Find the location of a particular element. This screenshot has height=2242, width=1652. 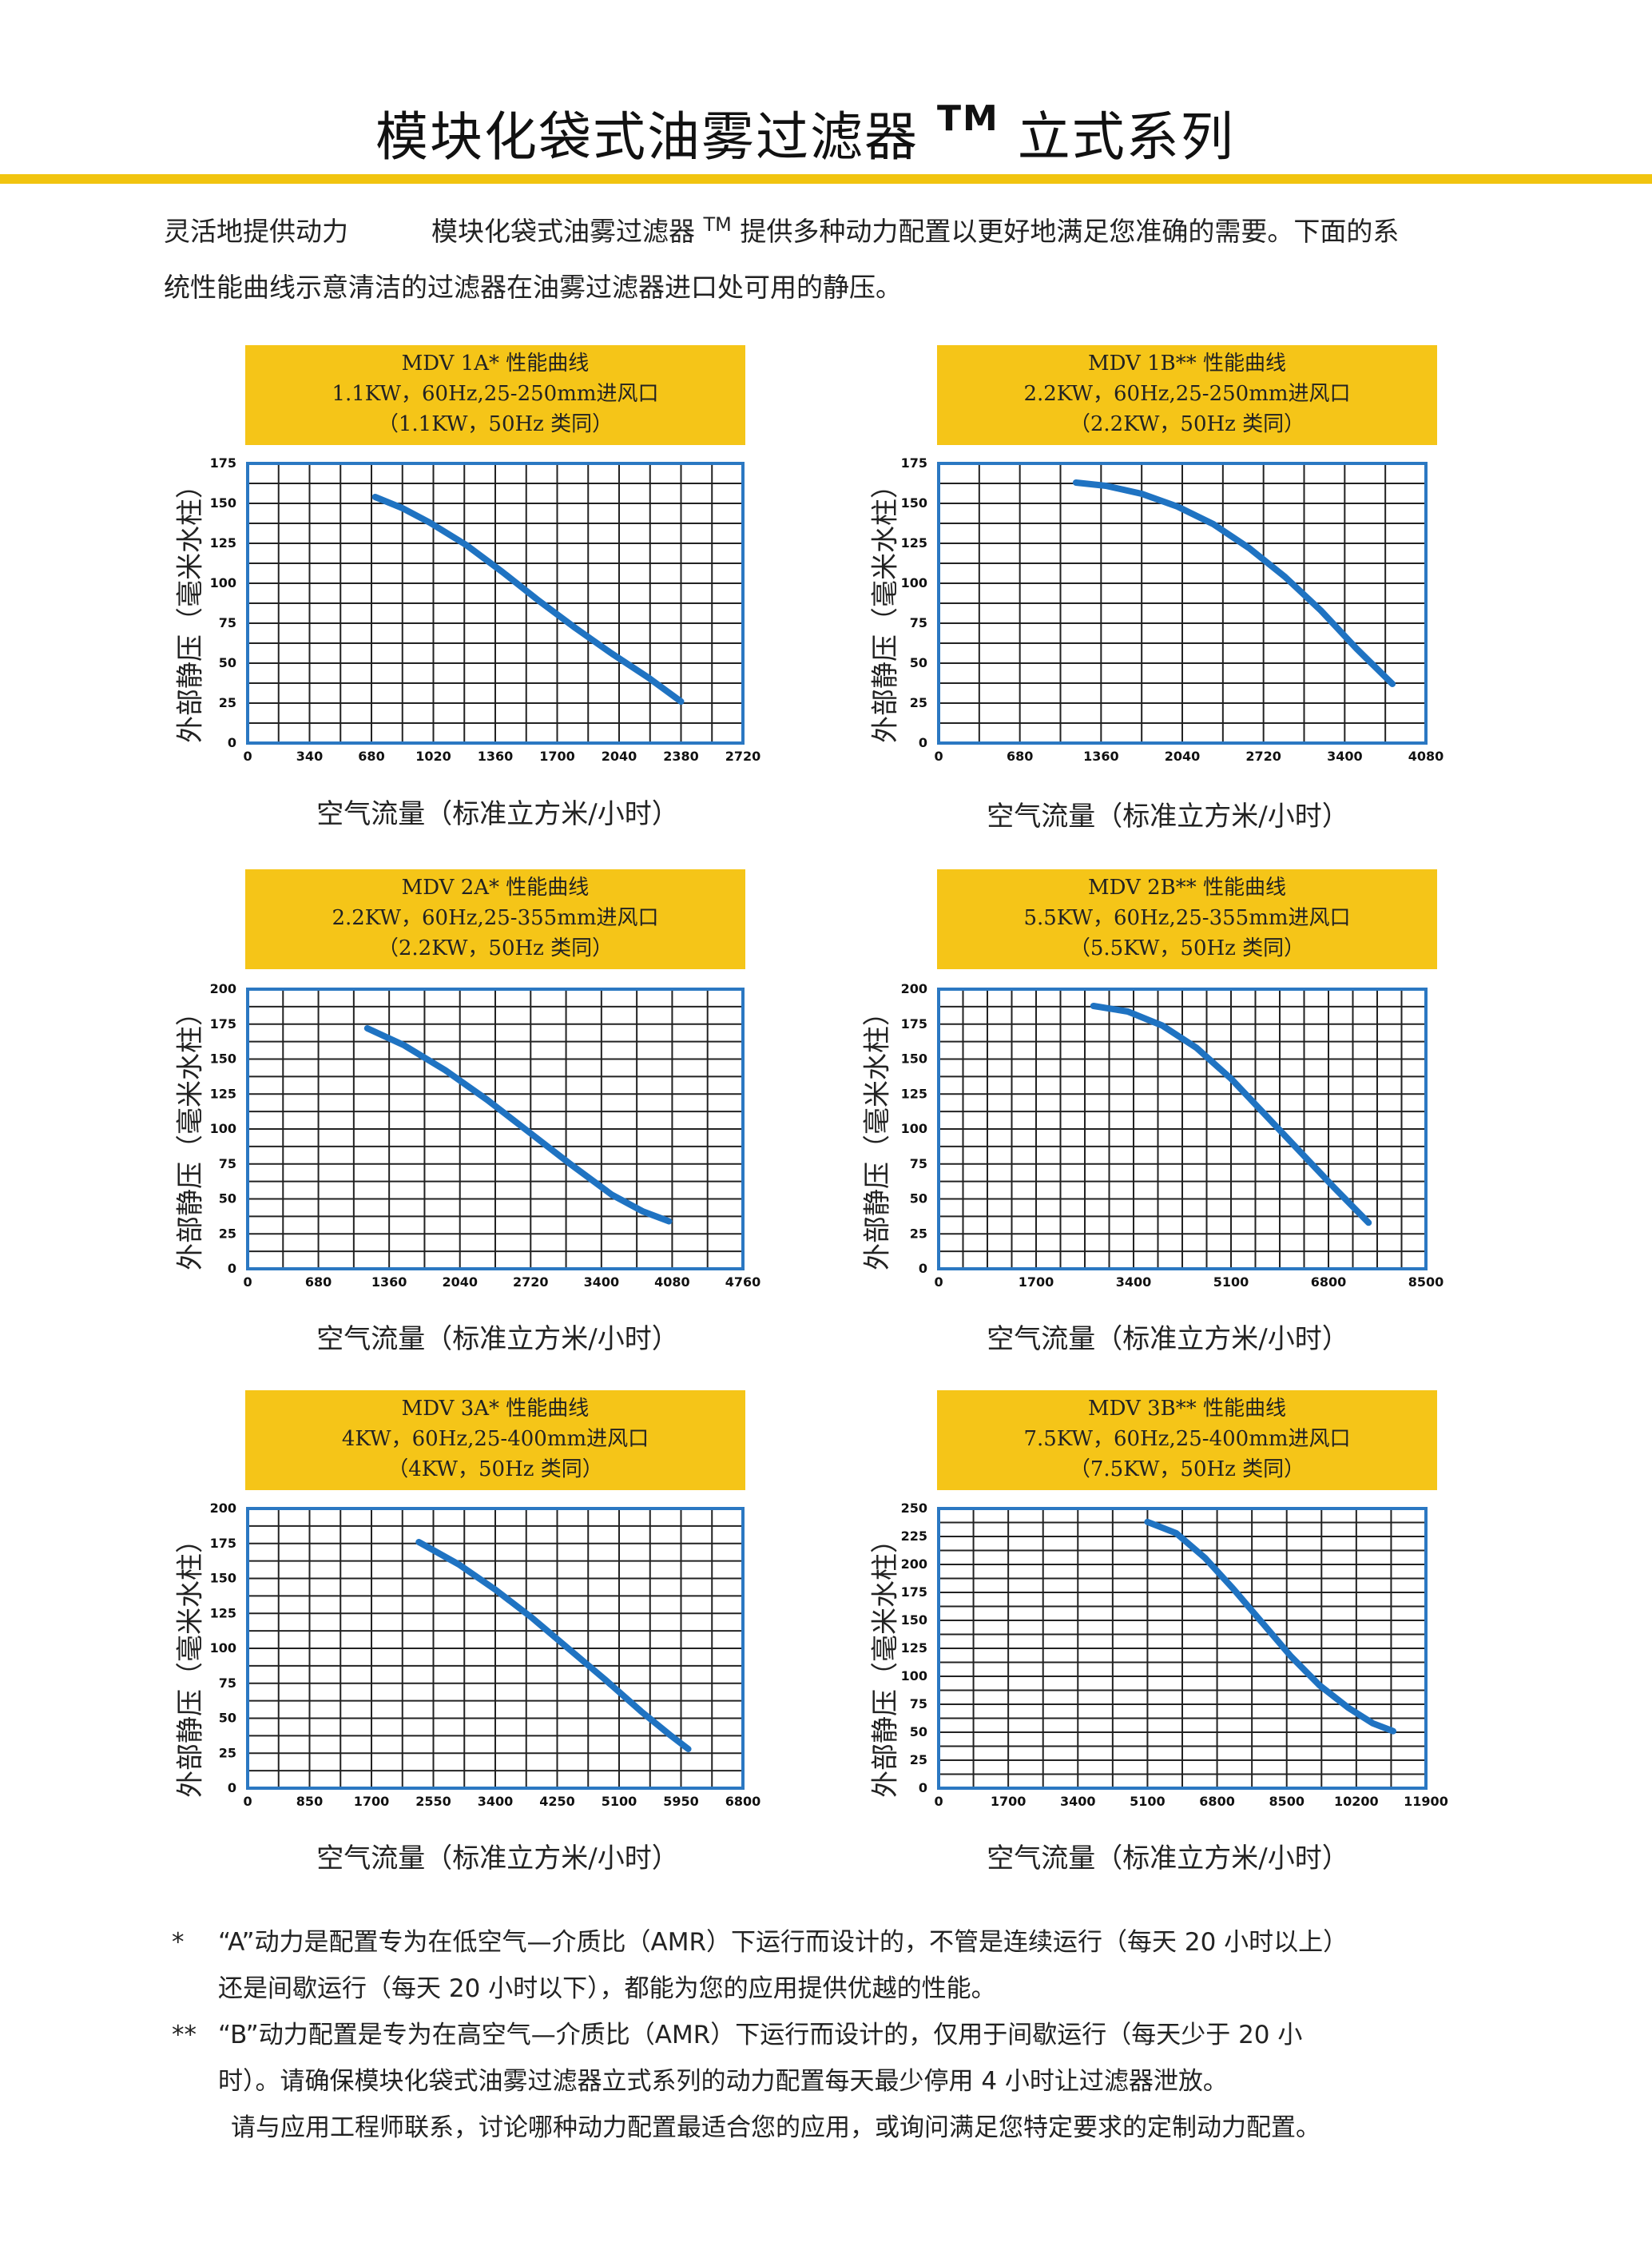

x-tick-label: 2380 is located at coordinates (681, 756).